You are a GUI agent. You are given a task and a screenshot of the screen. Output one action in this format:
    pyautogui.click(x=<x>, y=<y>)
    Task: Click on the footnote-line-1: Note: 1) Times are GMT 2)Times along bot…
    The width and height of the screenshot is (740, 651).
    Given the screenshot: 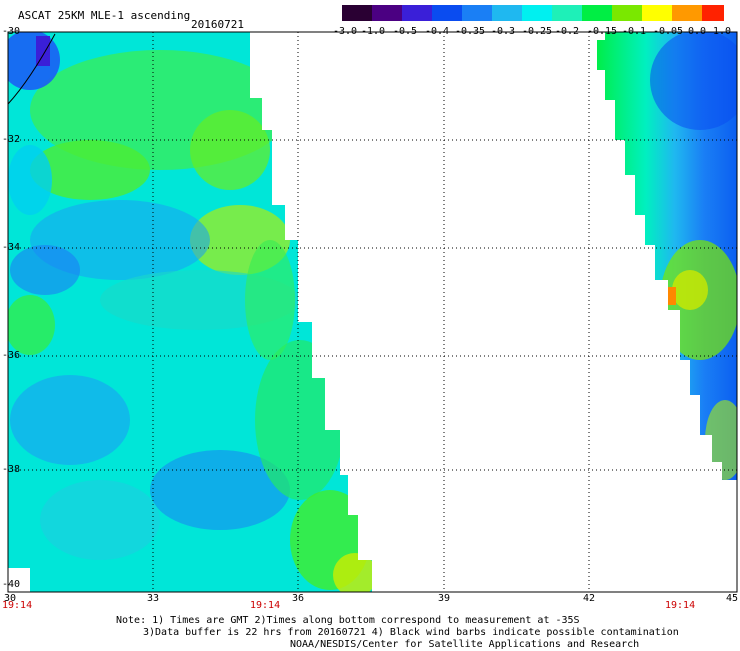 What is the action you would take?
    pyautogui.click(x=348, y=620)
    